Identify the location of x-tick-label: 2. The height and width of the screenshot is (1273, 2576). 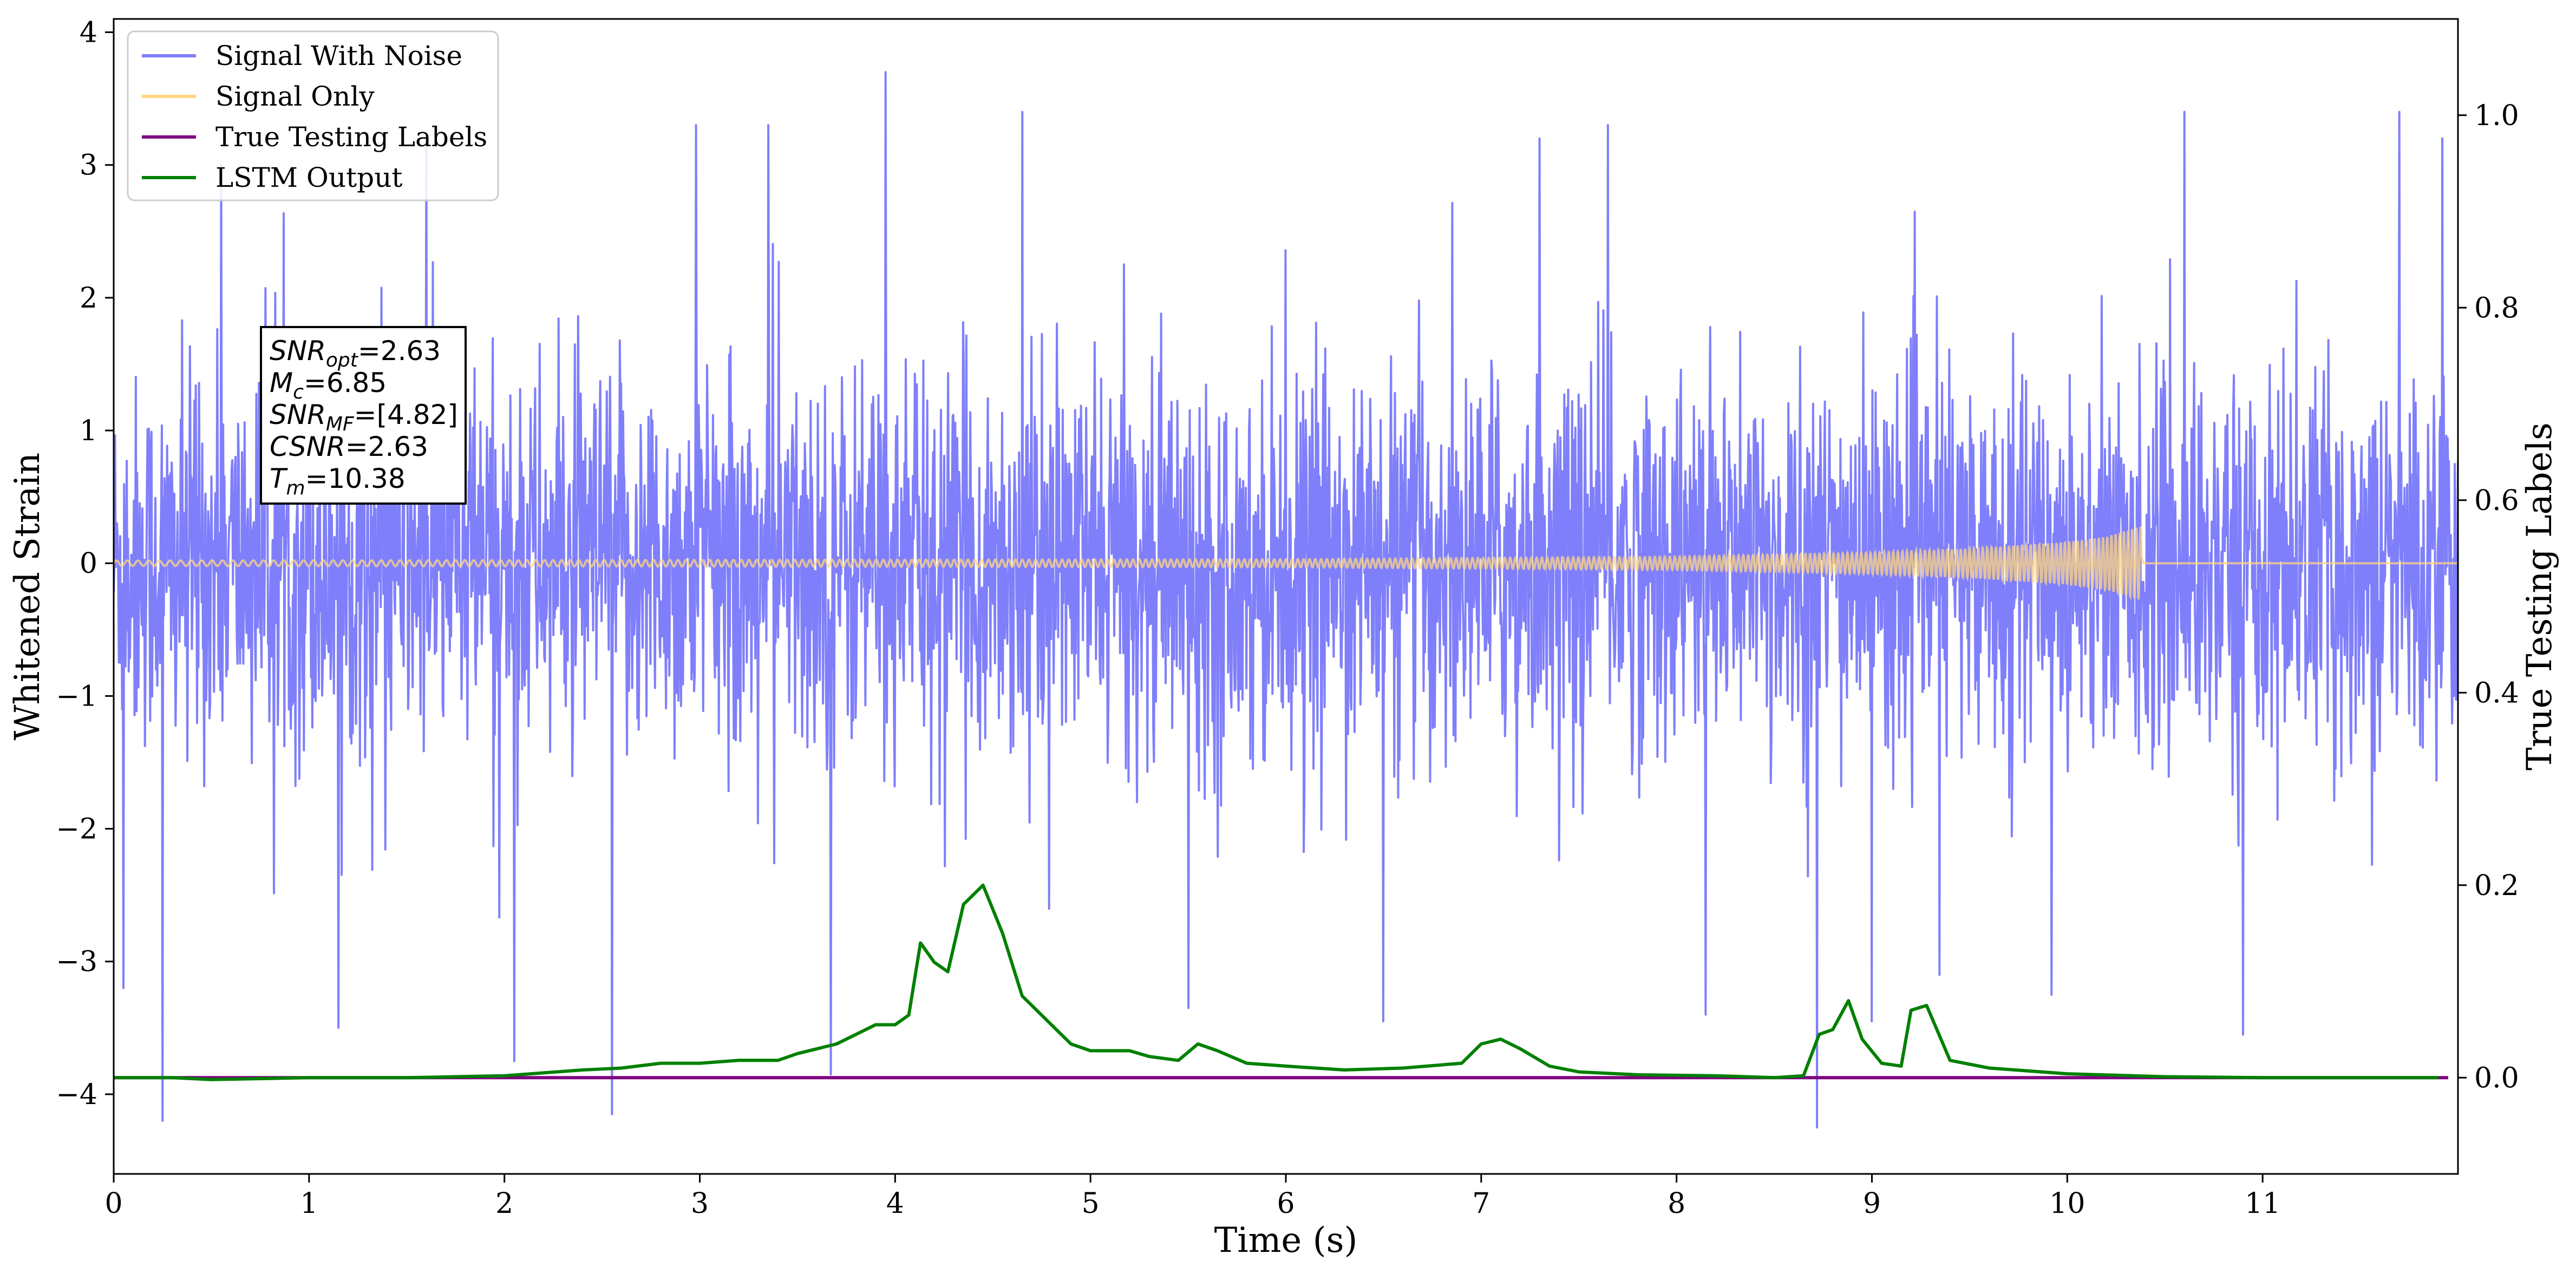
(504, 1204).